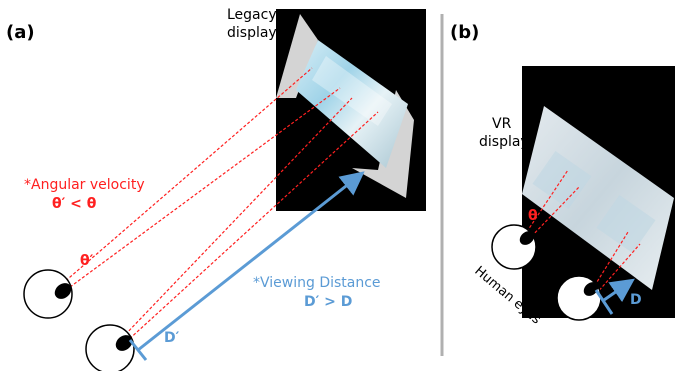 The height and width of the screenshot is (371, 683). What do you see at coordinates (297, 56) in the screenshot?
I see `legacy-frame-top` at bounding box center [297, 56].